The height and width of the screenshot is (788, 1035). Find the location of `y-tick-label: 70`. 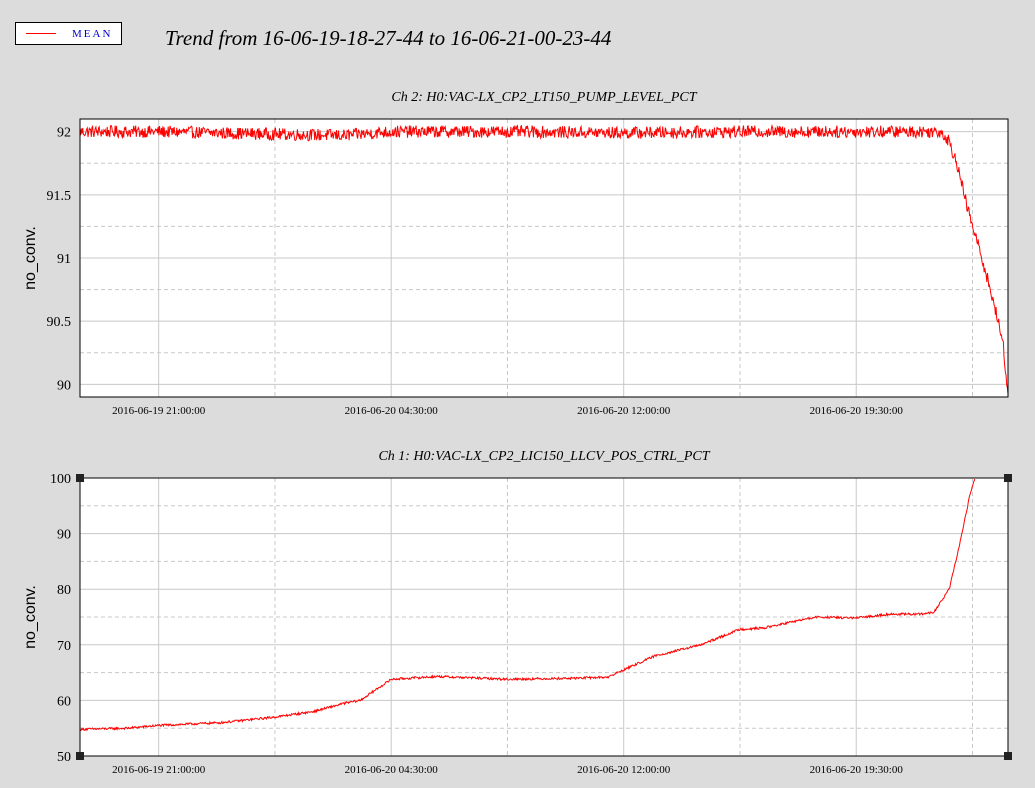

y-tick-label: 70 is located at coordinates (64, 646).